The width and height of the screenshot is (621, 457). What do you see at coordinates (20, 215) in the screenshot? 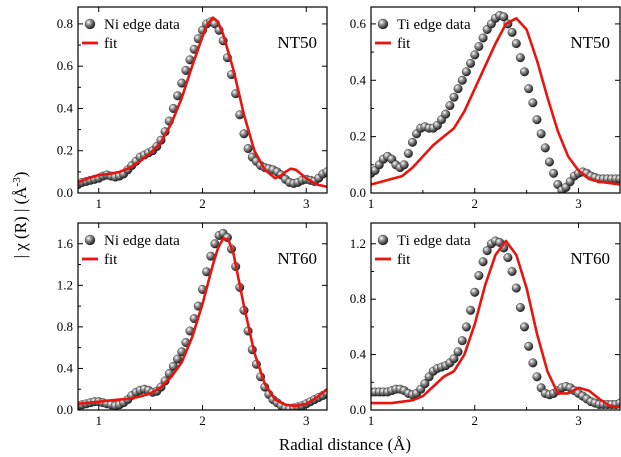
I see `y-axis-title: | χ (R) | (Å-3)` at bounding box center [20, 215].